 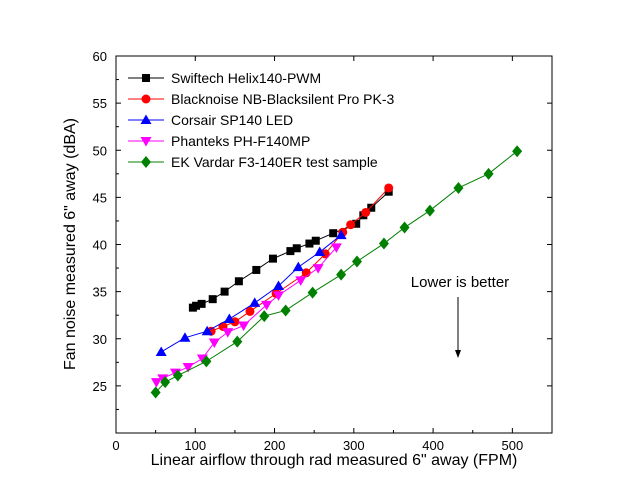 What do you see at coordinates (195, 445) in the screenshot?
I see `x-tick-label: 100` at bounding box center [195, 445].